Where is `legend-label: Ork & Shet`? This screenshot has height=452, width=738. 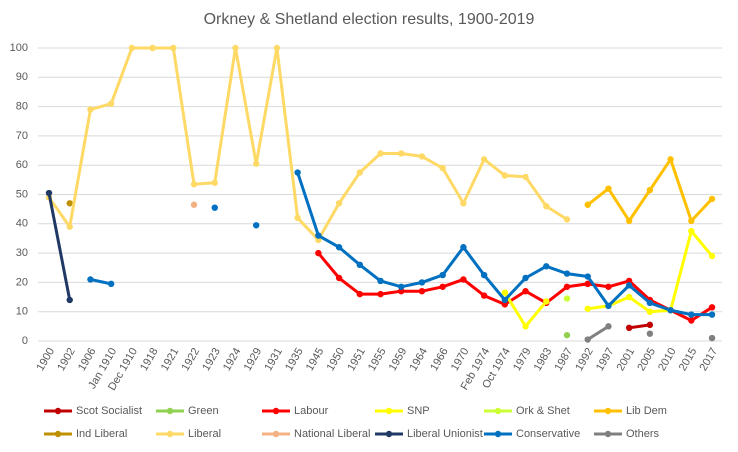 legend-label: Ork & Shet is located at coordinates (543, 411).